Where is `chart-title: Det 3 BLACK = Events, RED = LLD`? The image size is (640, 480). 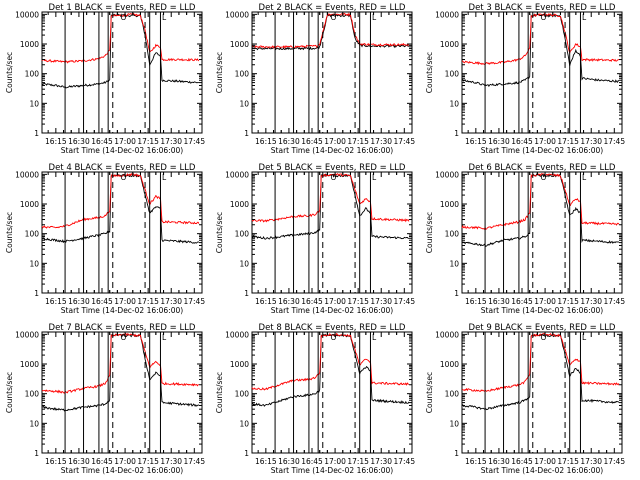
chart-title: Det 3 BLACK = Events, RED = LLD is located at coordinates (542, 8).